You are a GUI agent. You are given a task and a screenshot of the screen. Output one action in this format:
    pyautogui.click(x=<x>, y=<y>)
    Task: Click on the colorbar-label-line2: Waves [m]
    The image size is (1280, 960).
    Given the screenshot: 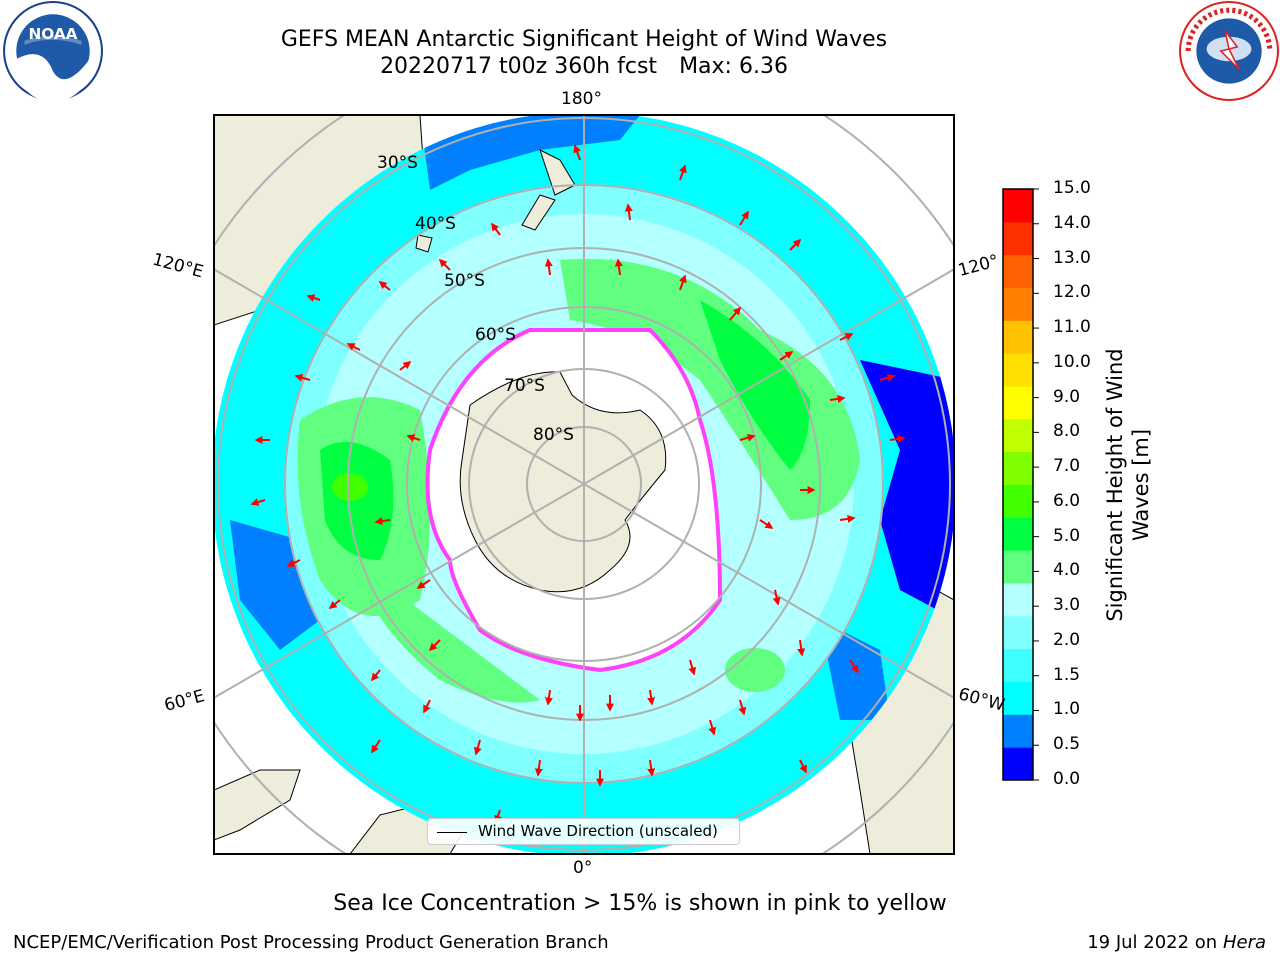 What is the action you would take?
    pyautogui.click(x=1141, y=485)
    